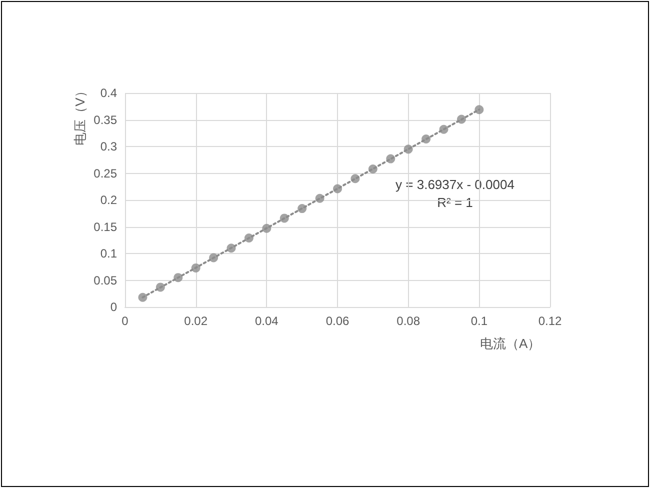 This screenshot has height=488, width=650. What do you see at coordinates (408, 321) in the screenshot?
I see `x-tick-label: 0.08` at bounding box center [408, 321].